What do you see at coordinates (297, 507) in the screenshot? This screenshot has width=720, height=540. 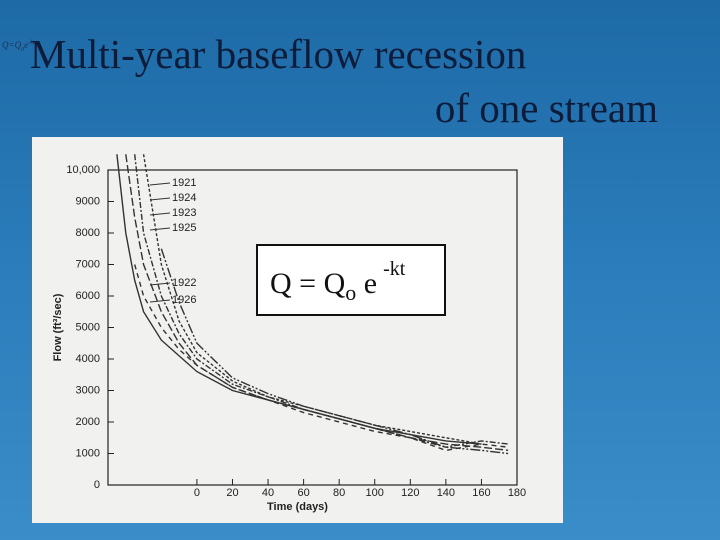 I see `x-axis-label: Time (days)` at bounding box center [297, 507].